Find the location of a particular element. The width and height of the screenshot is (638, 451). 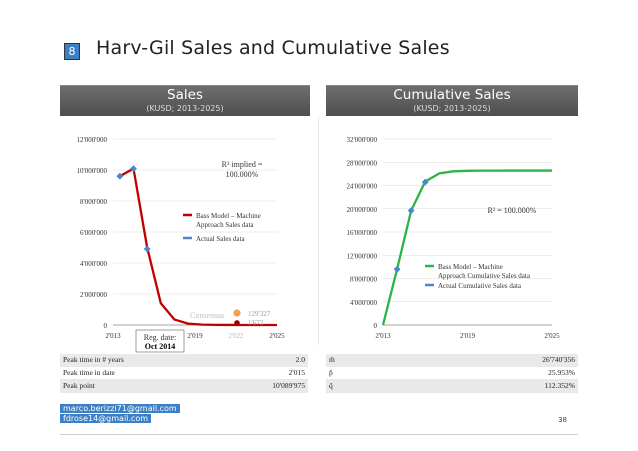

sales-y-tick-label: 2'000'000 is located at coordinates (94, 295).